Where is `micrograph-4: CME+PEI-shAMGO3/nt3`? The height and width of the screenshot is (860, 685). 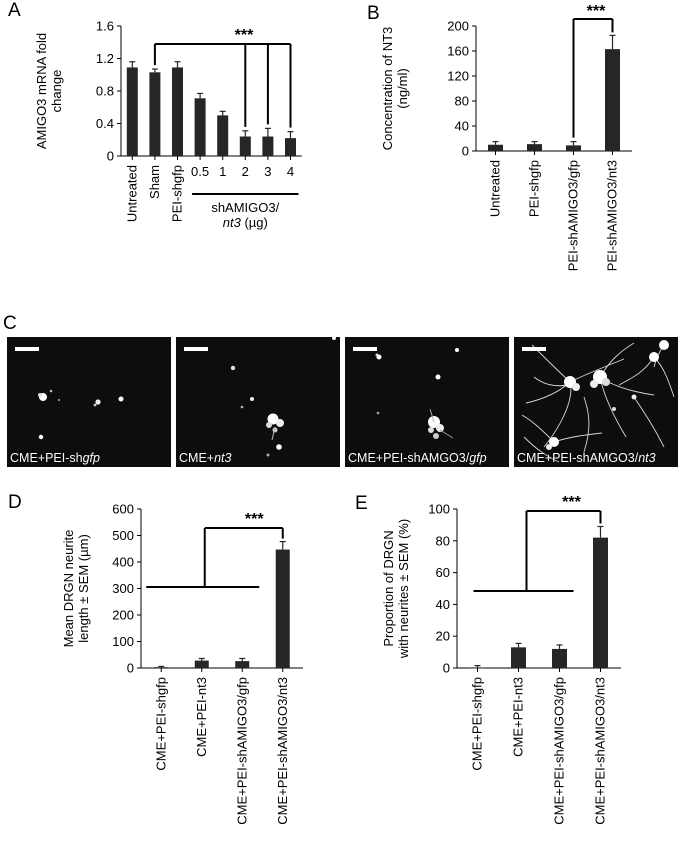 micrograph-4: CME+PEI-shAMGO3/nt3 is located at coordinates (596, 402).